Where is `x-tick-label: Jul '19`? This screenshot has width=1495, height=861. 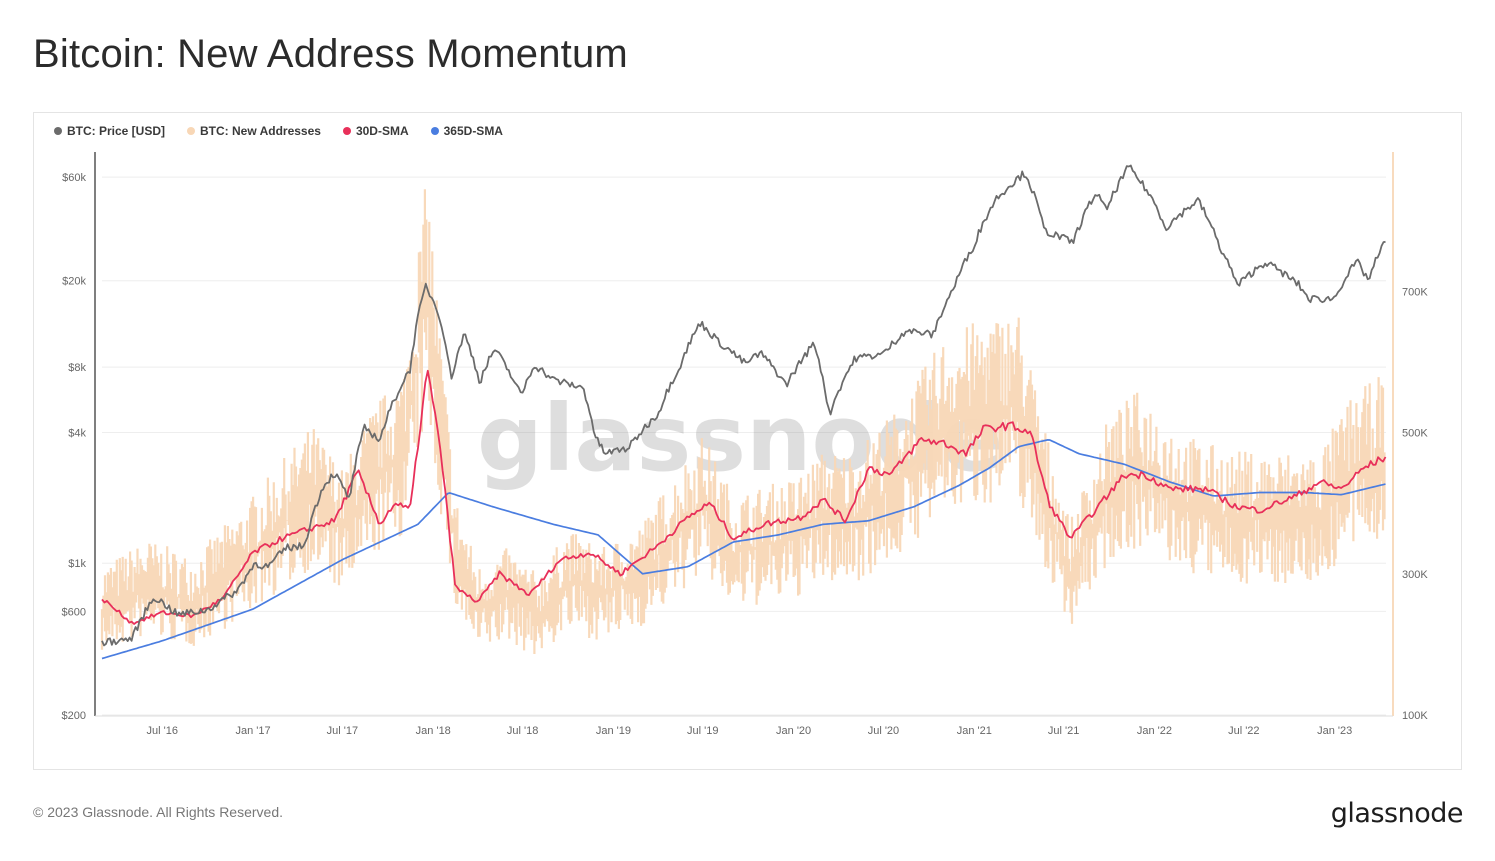
x-tick-label: Jul '19 is located at coordinates (702, 731).